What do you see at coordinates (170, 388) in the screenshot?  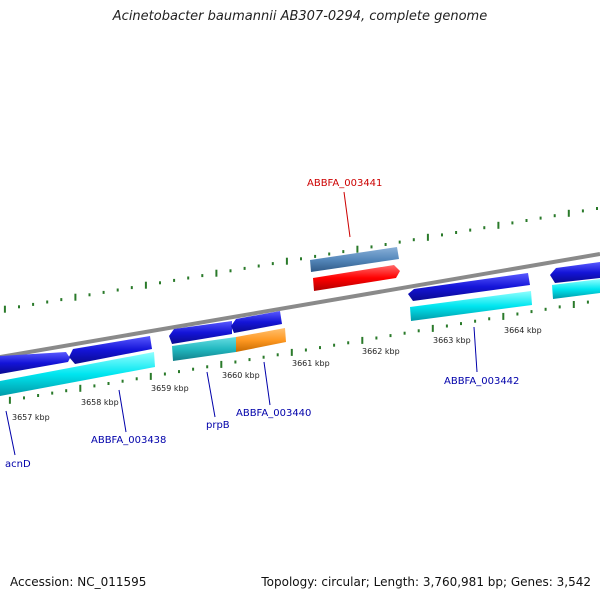 I see `scale-label: 3659 kbp` at bounding box center [170, 388].